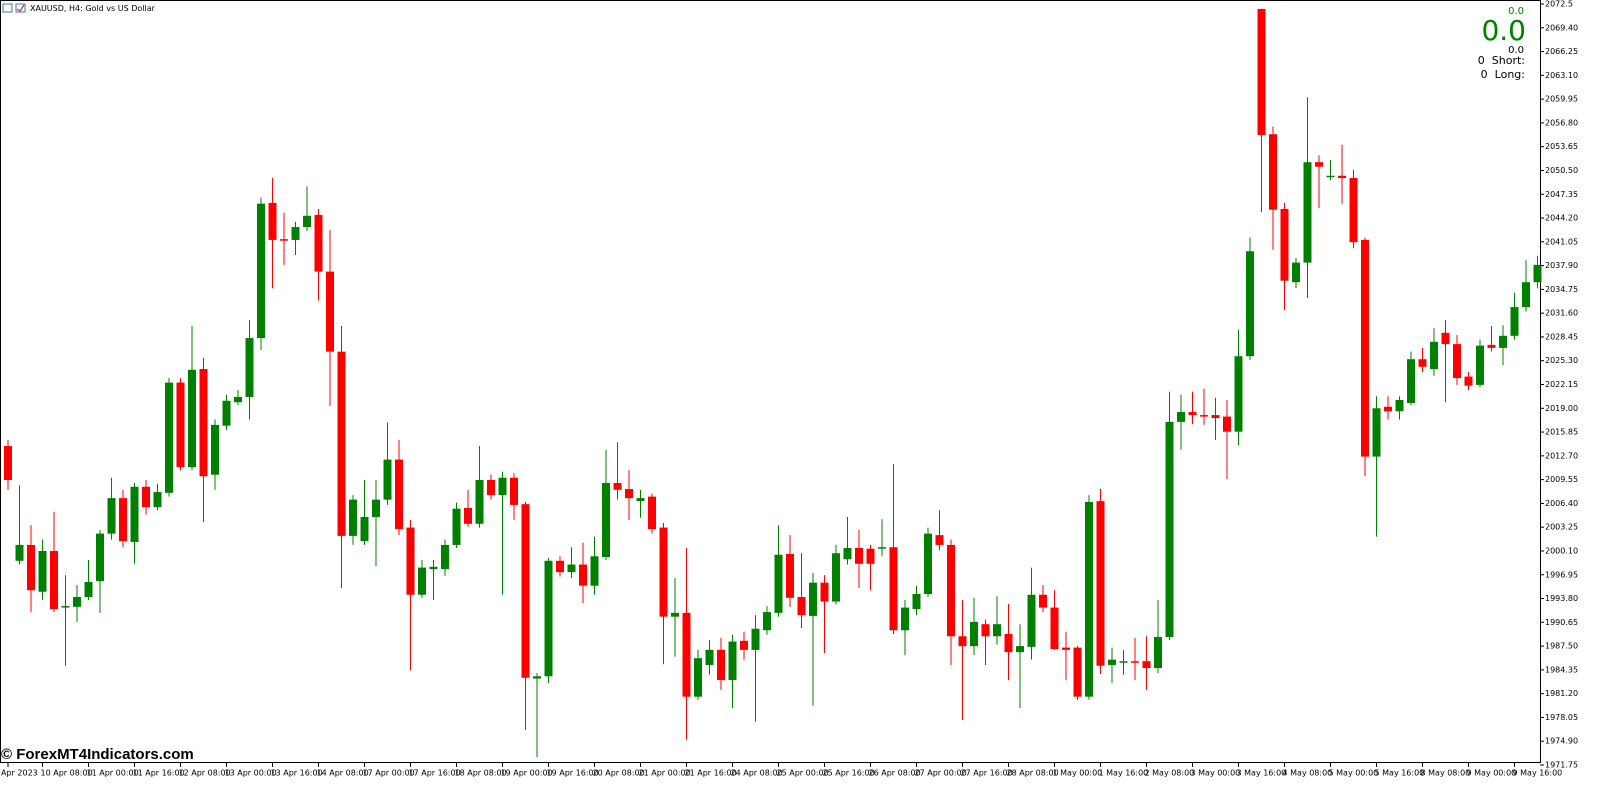  Describe the element at coordinates (205, 773) in the screenshot. I see `x-tick-label: 12 Apr 08:00` at that location.